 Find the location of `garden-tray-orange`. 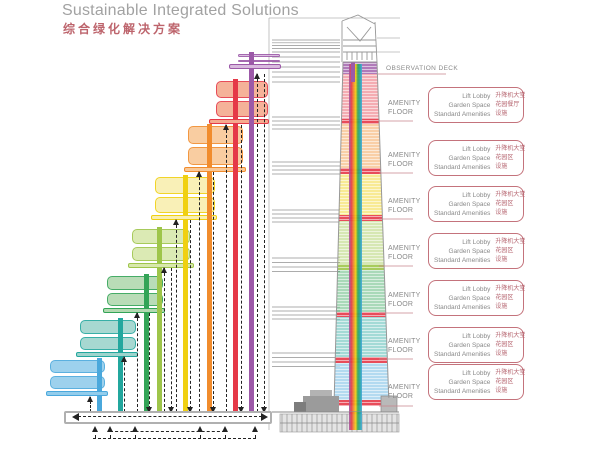

garden-tray-orange is located at coordinates (215, 169).